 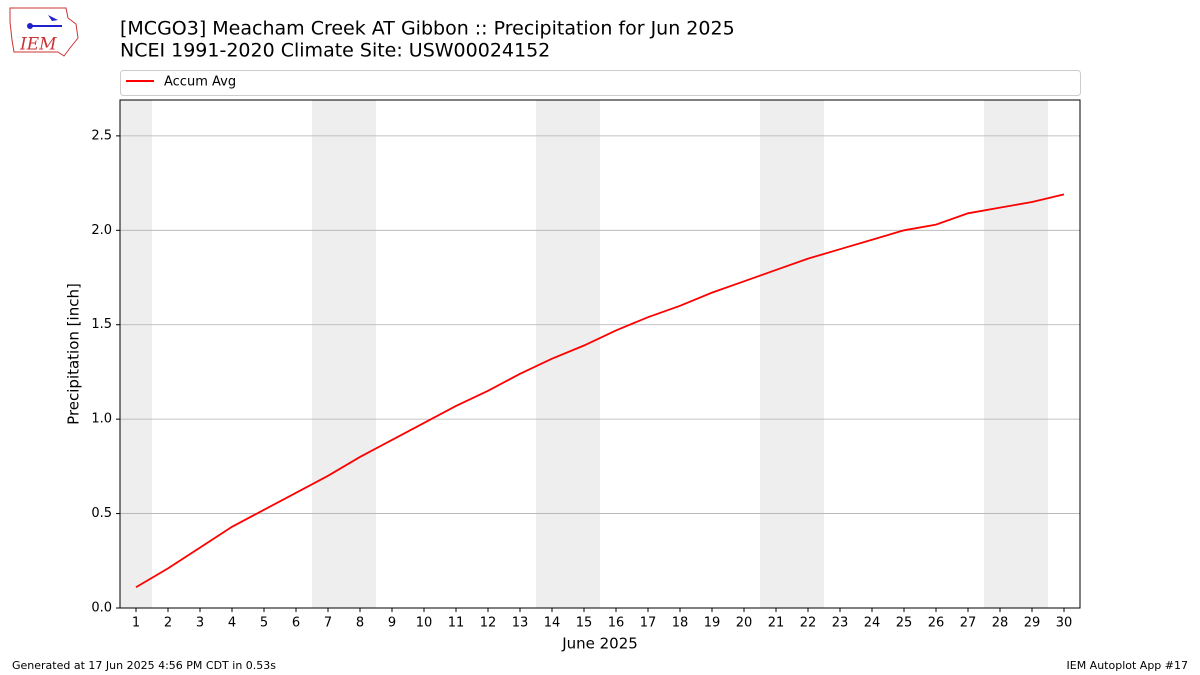 I want to click on y-axis-label: Precipitation [inch], so click(x=74, y=354).